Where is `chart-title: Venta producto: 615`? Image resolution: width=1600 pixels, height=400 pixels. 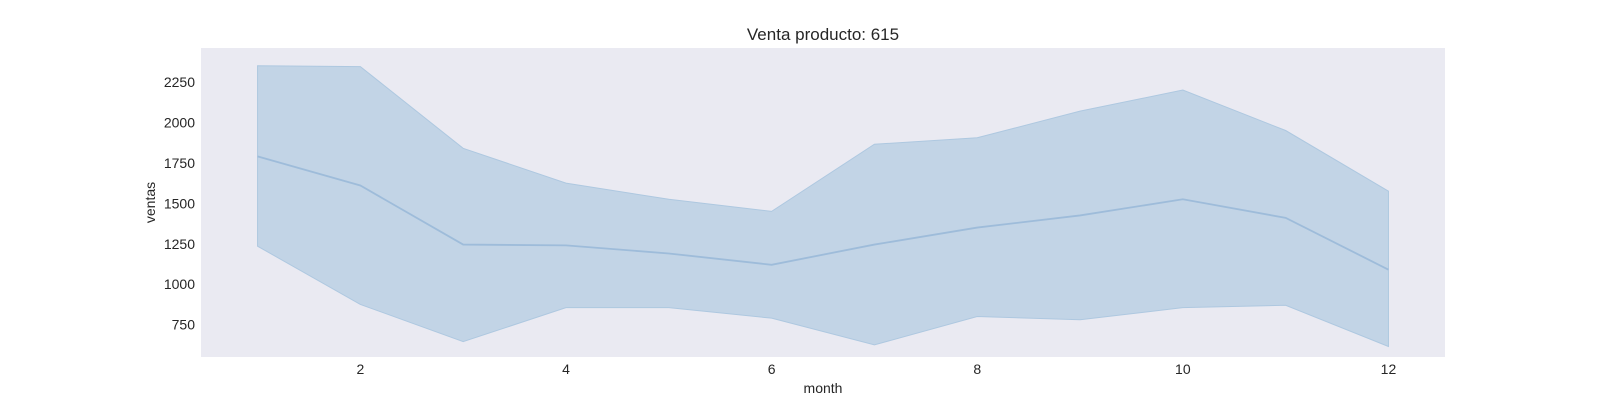
chart-title: Venta producto: 615 is located at coordinates (823, 34).